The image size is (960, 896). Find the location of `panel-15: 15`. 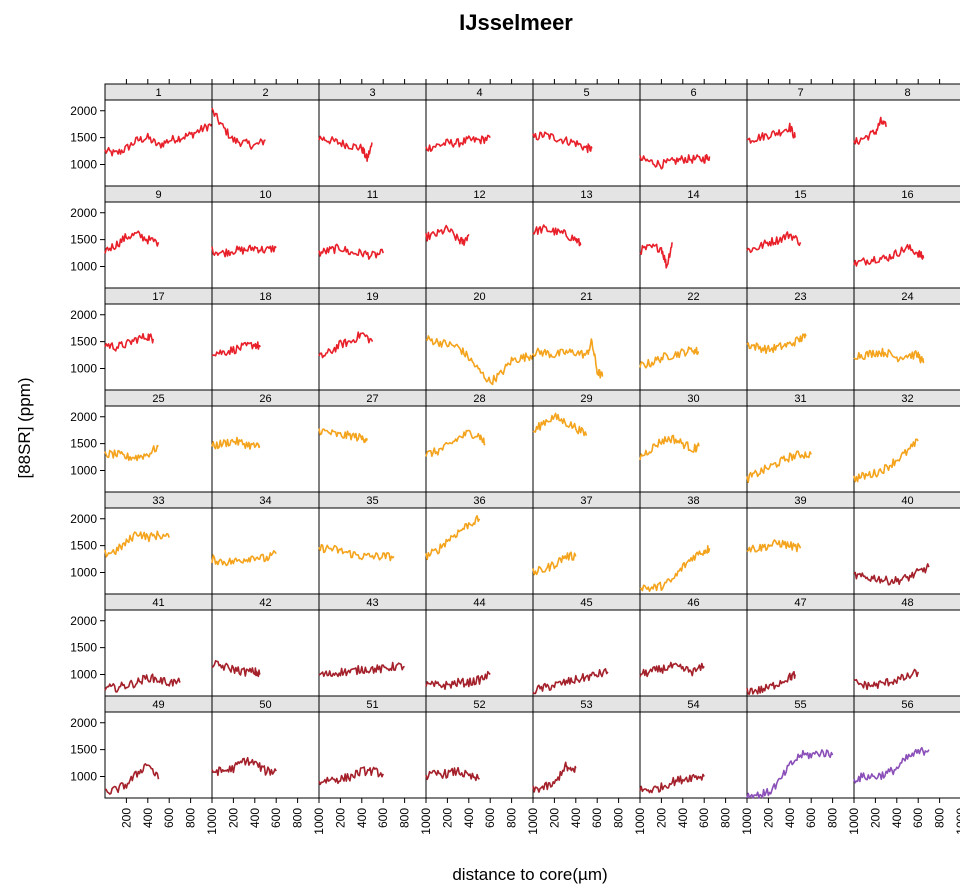

panel-15: 15 is located at coordinates (800, 237).